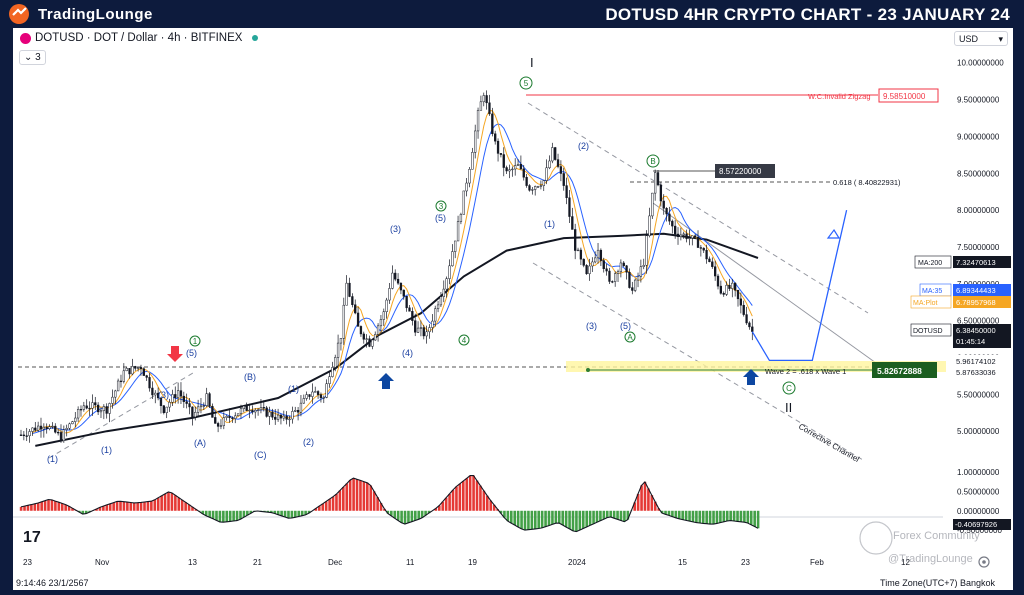 The height and width of the screenshot is (595, 1024). Describe the element at coordinates (410, 562) in the screenshot. I see `time-tick-label: 11` at that location.